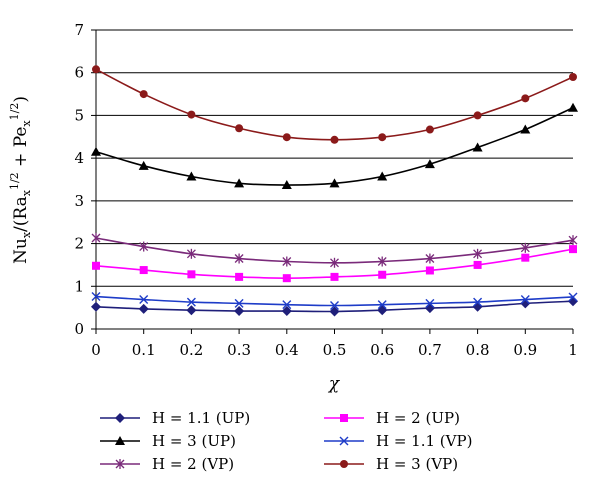 The image size is (600, 500). Describe the element at coordinates (287, 350) in the screenshot. I see `x-tick-label: 0.4` at that location.